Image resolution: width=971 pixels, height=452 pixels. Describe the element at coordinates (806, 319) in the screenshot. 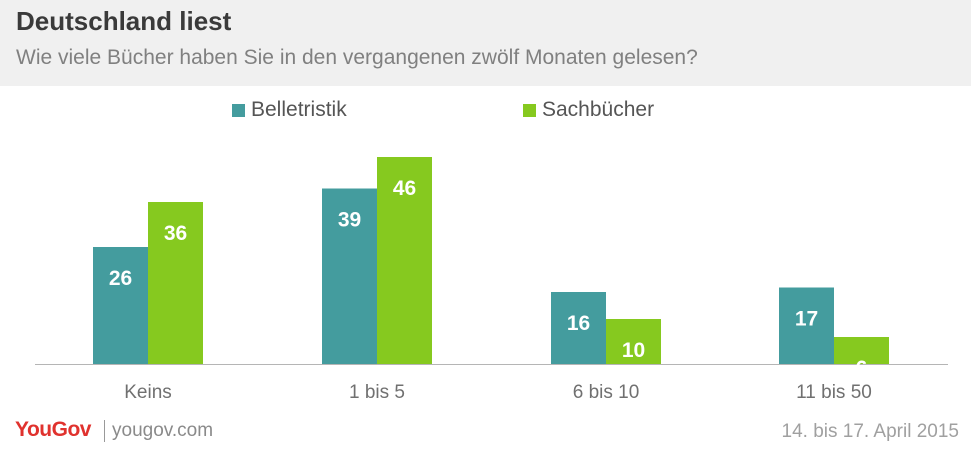

I see `data-label-belletristik-11-bis-50: 17` at that location.